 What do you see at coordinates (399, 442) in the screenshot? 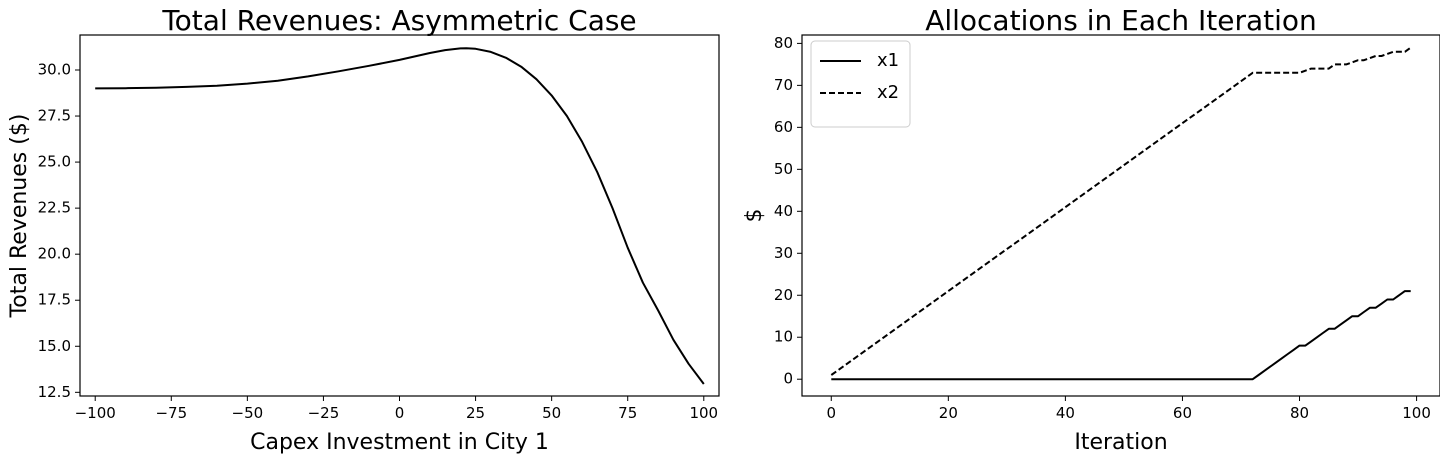
I see `x-axis-label: Capex Investment in City 1` at bounding box center [399, 442].